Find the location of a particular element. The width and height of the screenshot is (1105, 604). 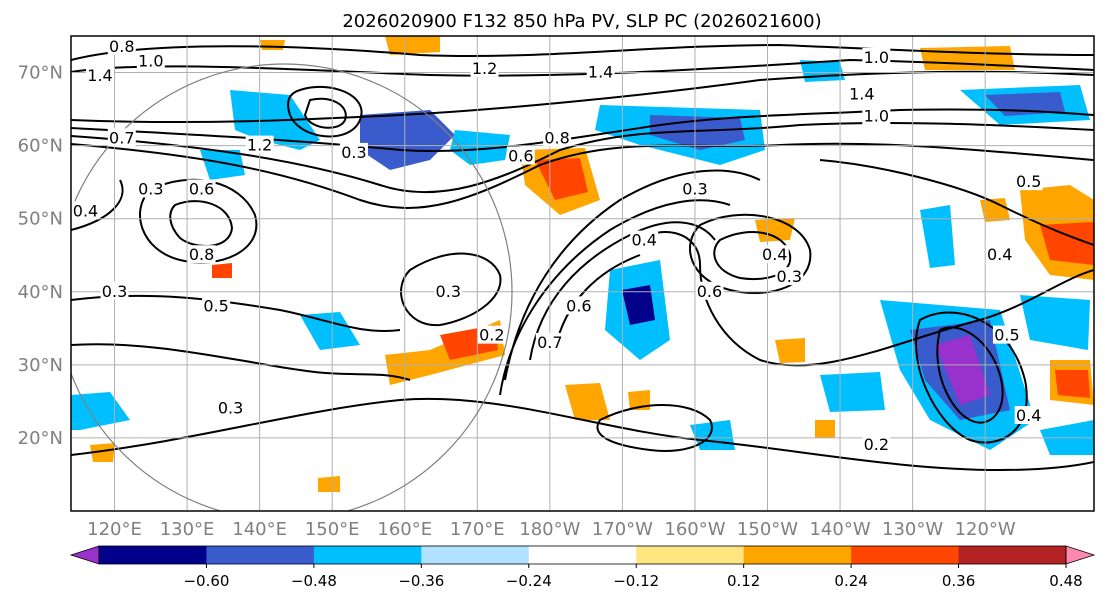

y-axis-ticks: 70°N 60°N 50°N 40°N 30°N 20°N is located at coordinates (40, 256).